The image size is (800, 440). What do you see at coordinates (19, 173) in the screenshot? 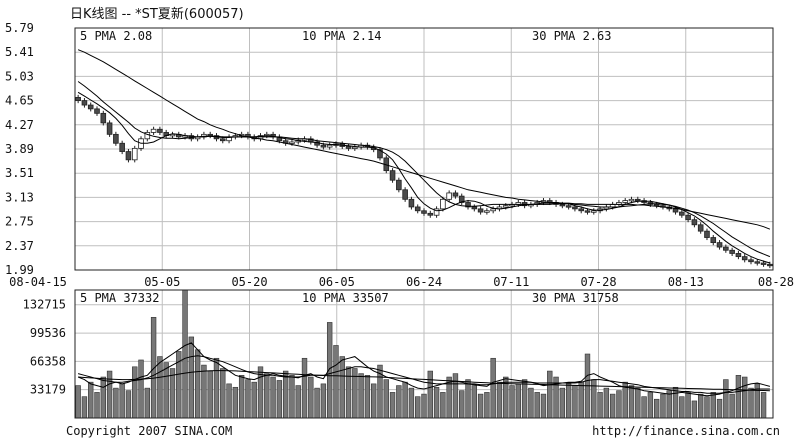
I see `price-y-tick-label: 3.51` at bounding box center [19, 173].